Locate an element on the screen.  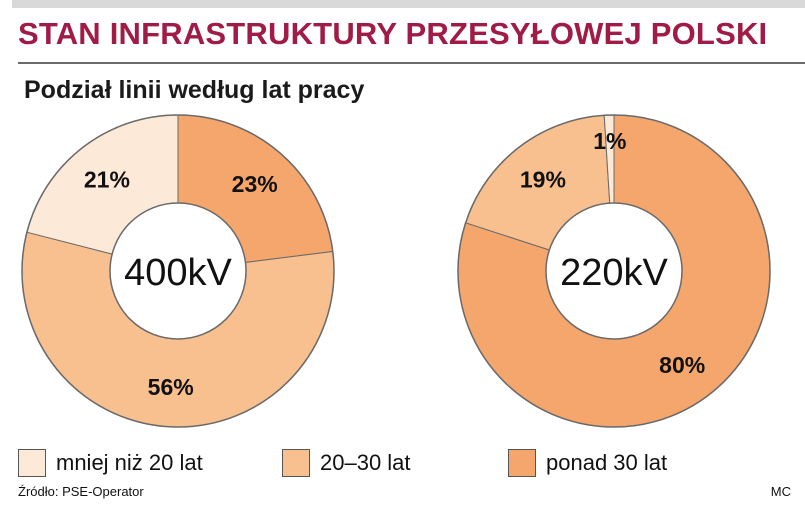
chart-subtitle: Podział linii według lat pracy is located at coordinates (194, 90).